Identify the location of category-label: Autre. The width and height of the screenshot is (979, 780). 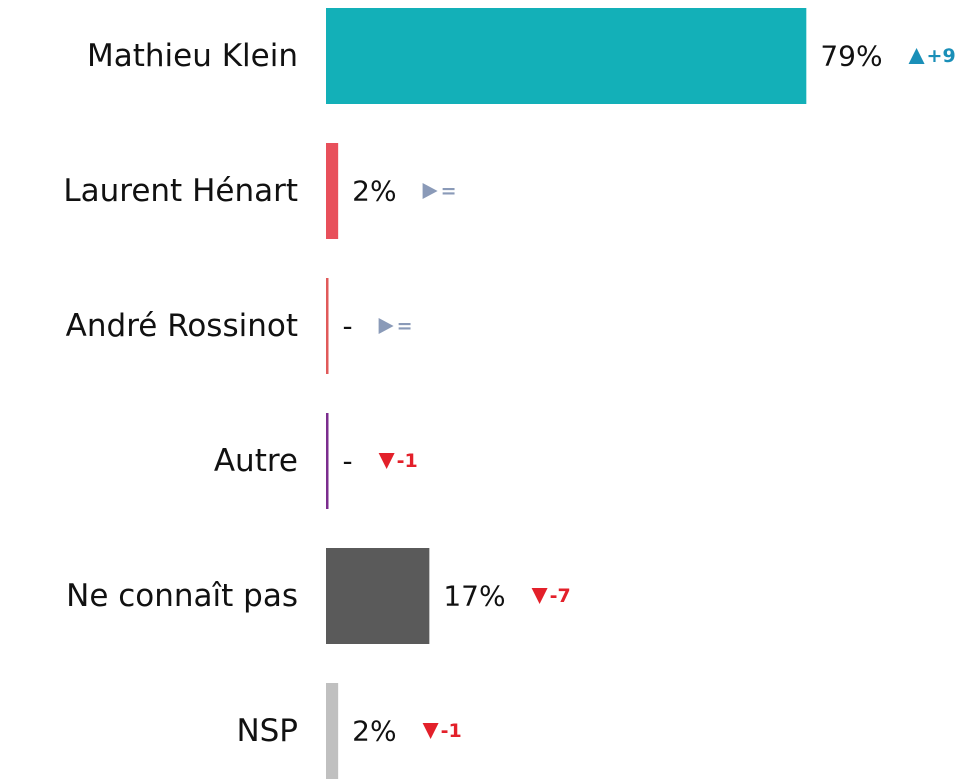
(256, 461).